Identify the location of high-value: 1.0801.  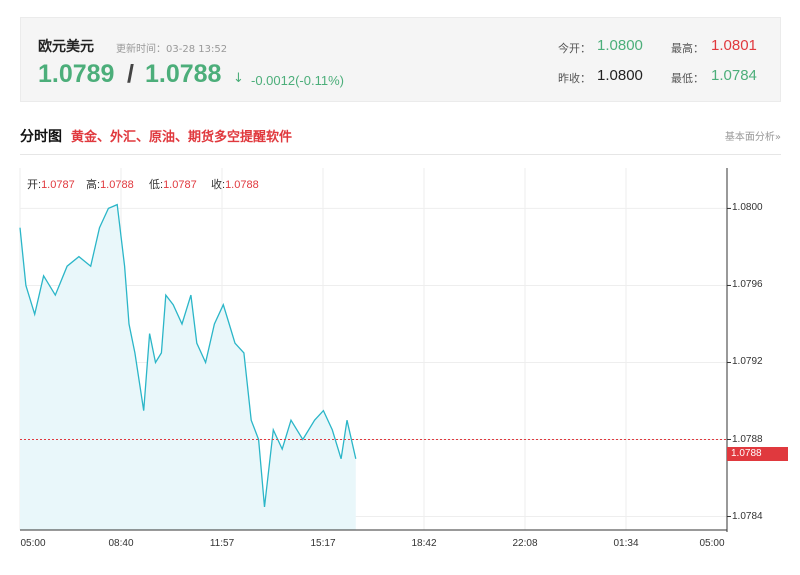
(734, 45).